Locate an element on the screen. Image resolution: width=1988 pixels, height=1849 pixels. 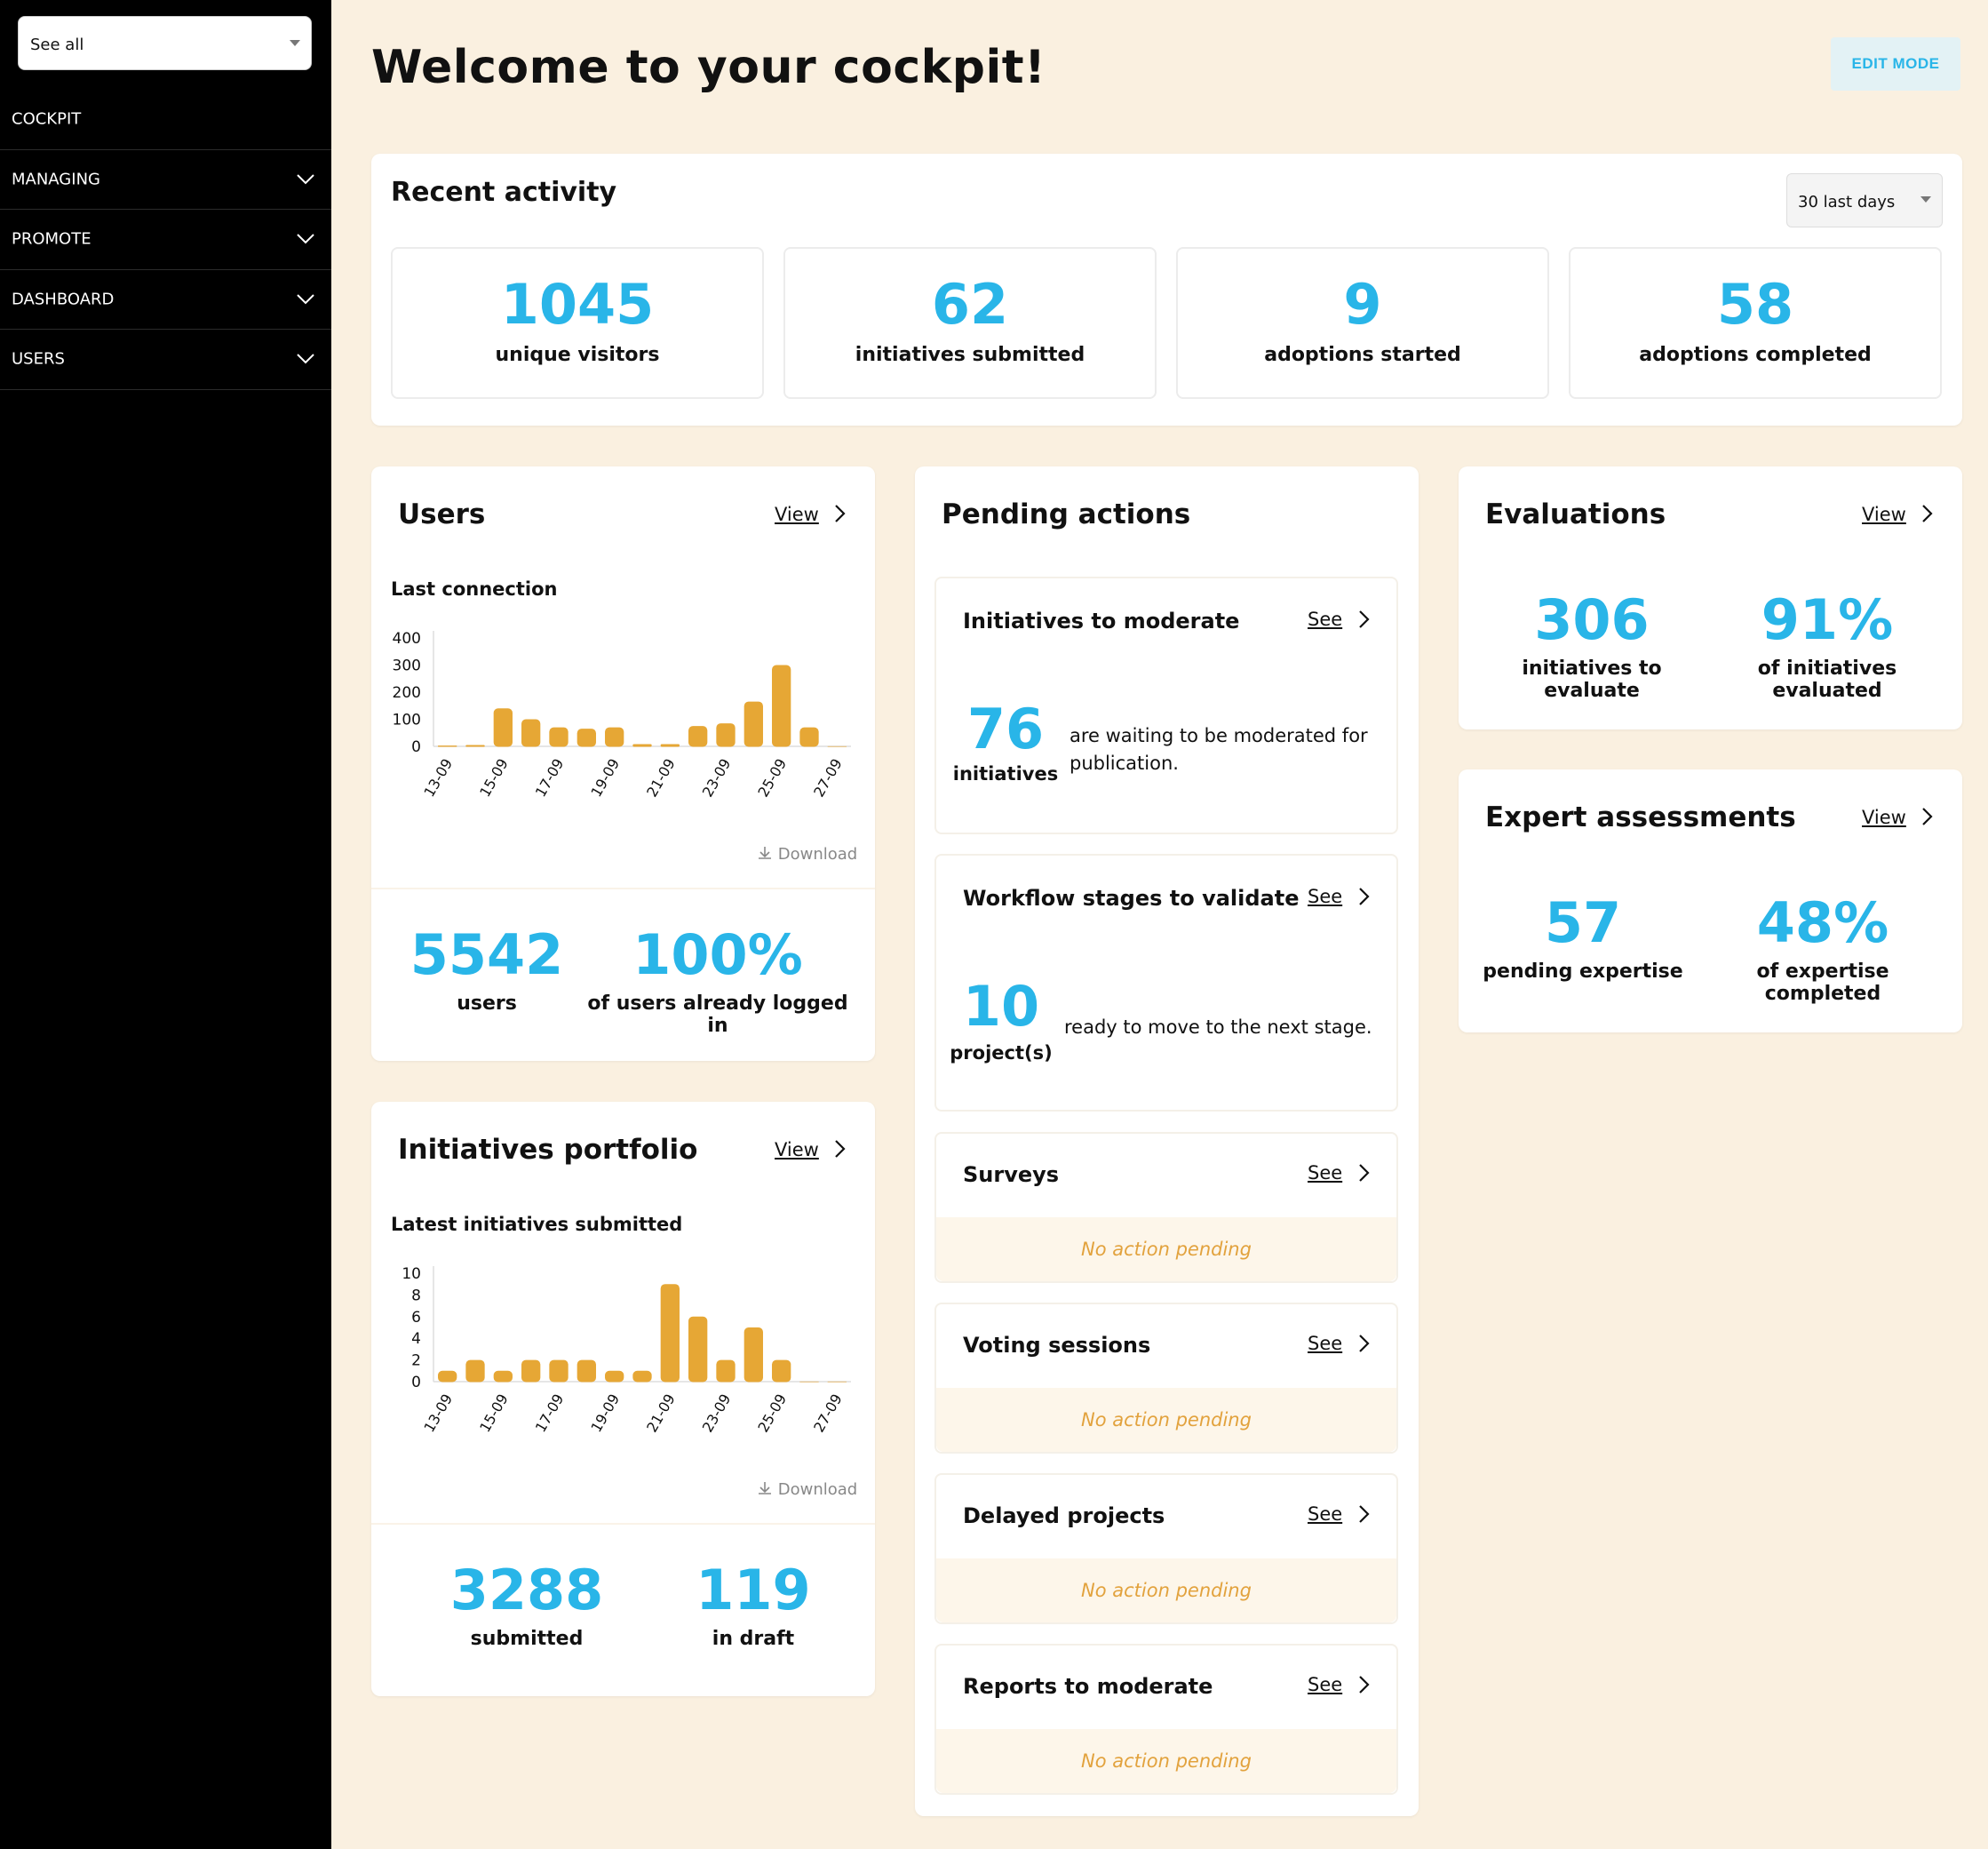
expert-view-link: View is located at coordinates (1884, 817).